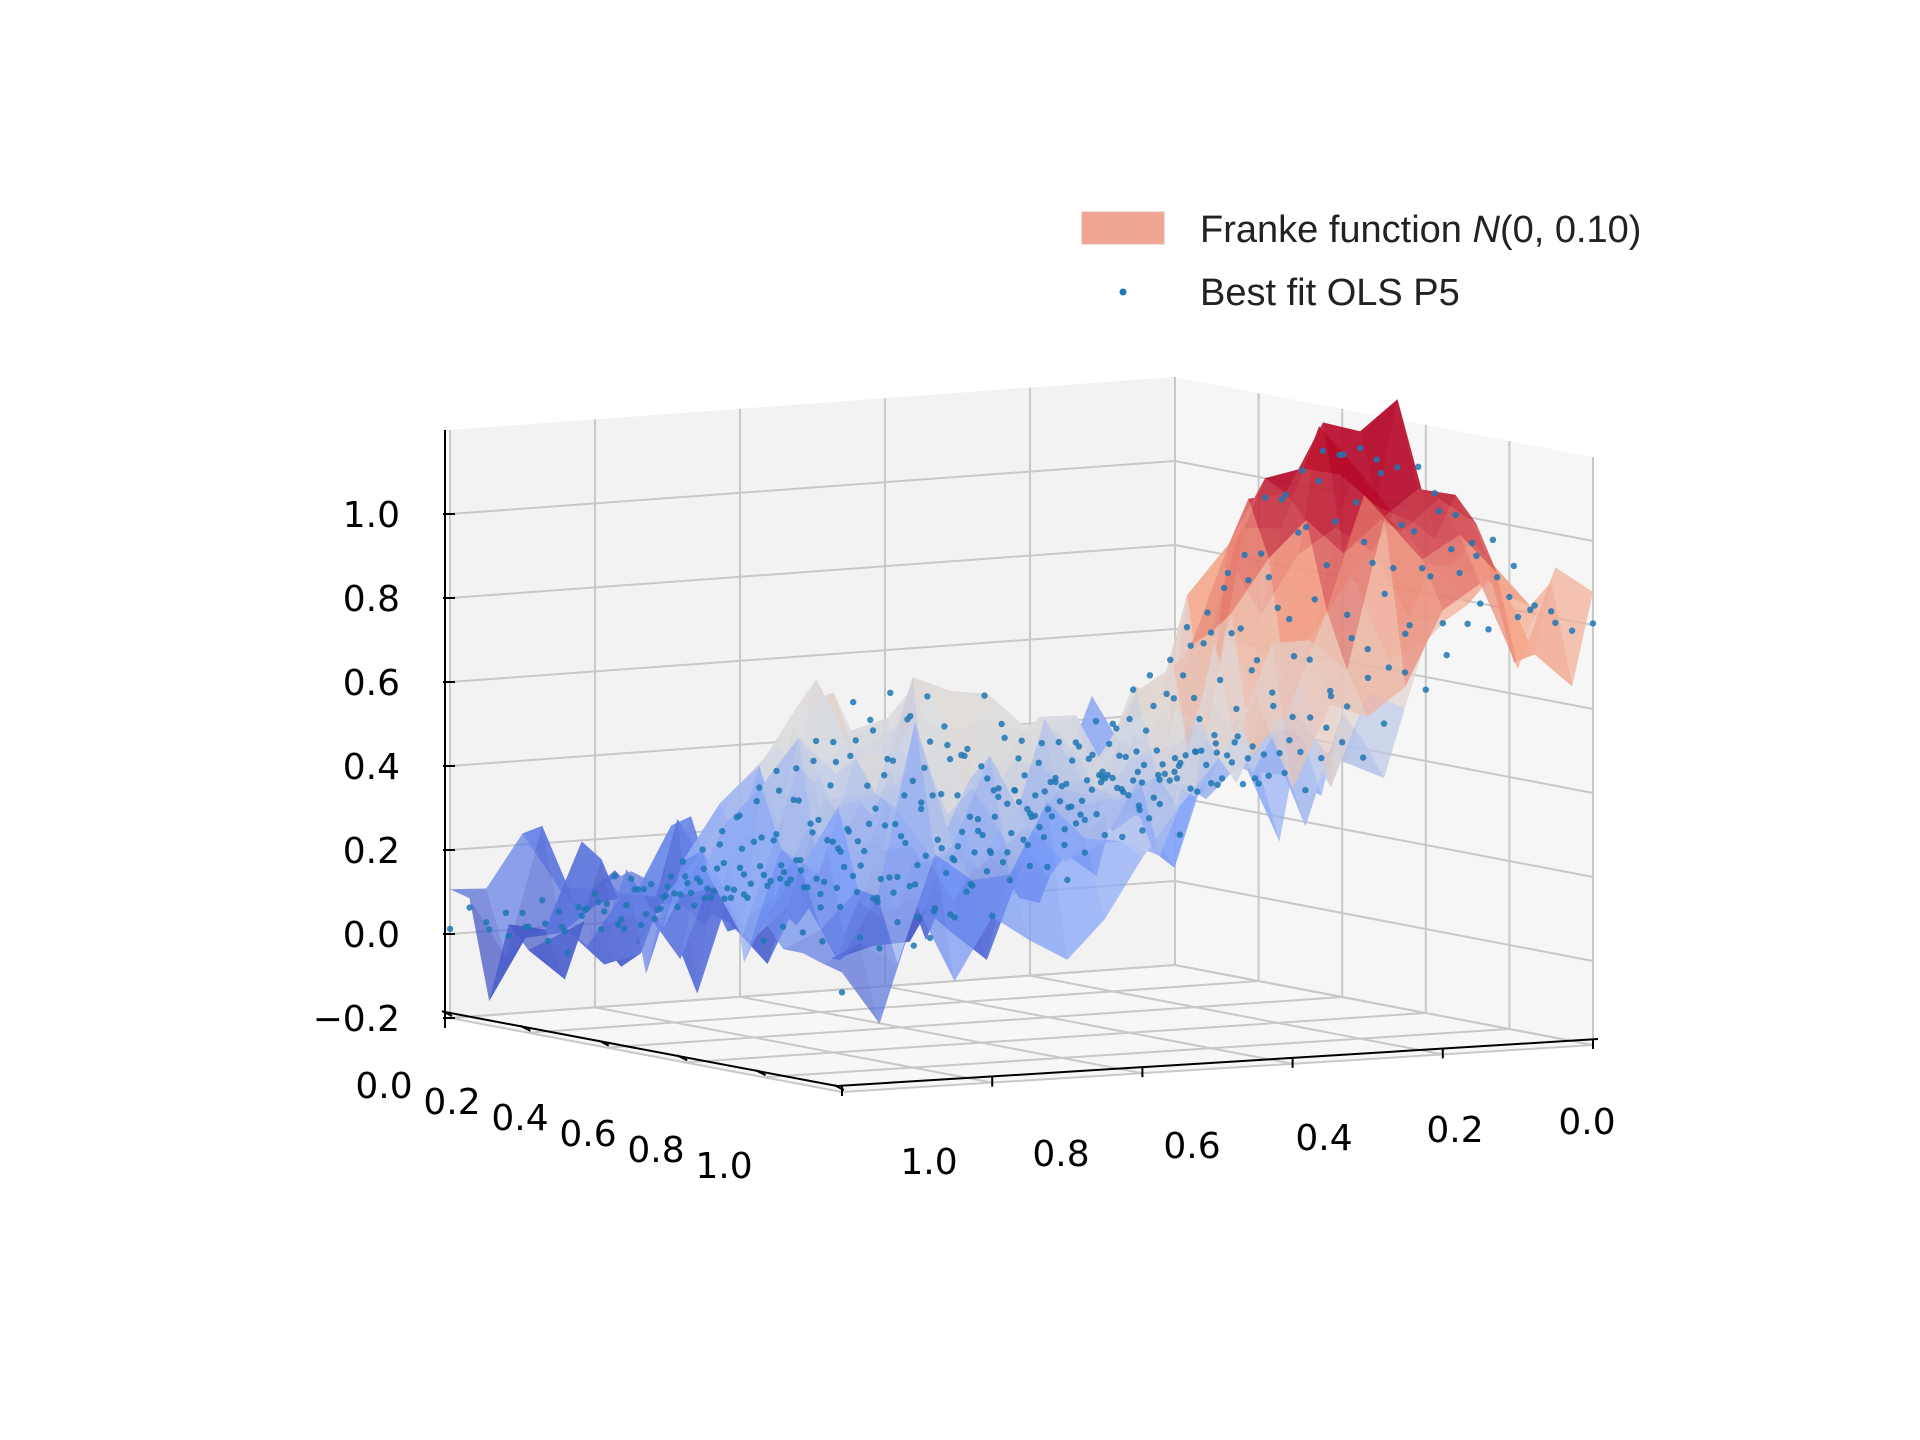 The width and height of the screenshot is (1920, 1440). What do you see at coordinates (655, 1150) in the screenshot?
I see `left-axis-tick-label: 0.8` at bounding box center [655, 1150].